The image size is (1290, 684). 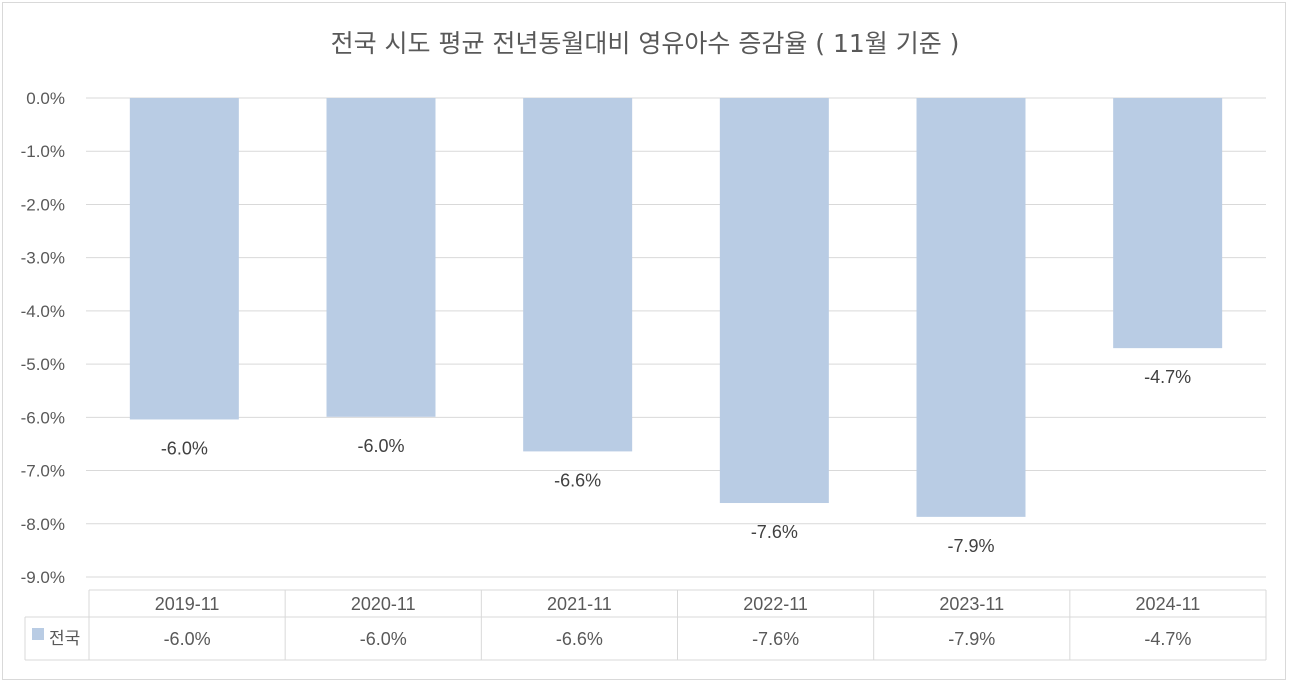 I want to click on y-tick-label: -7.0%, so click(x=43, y=471).